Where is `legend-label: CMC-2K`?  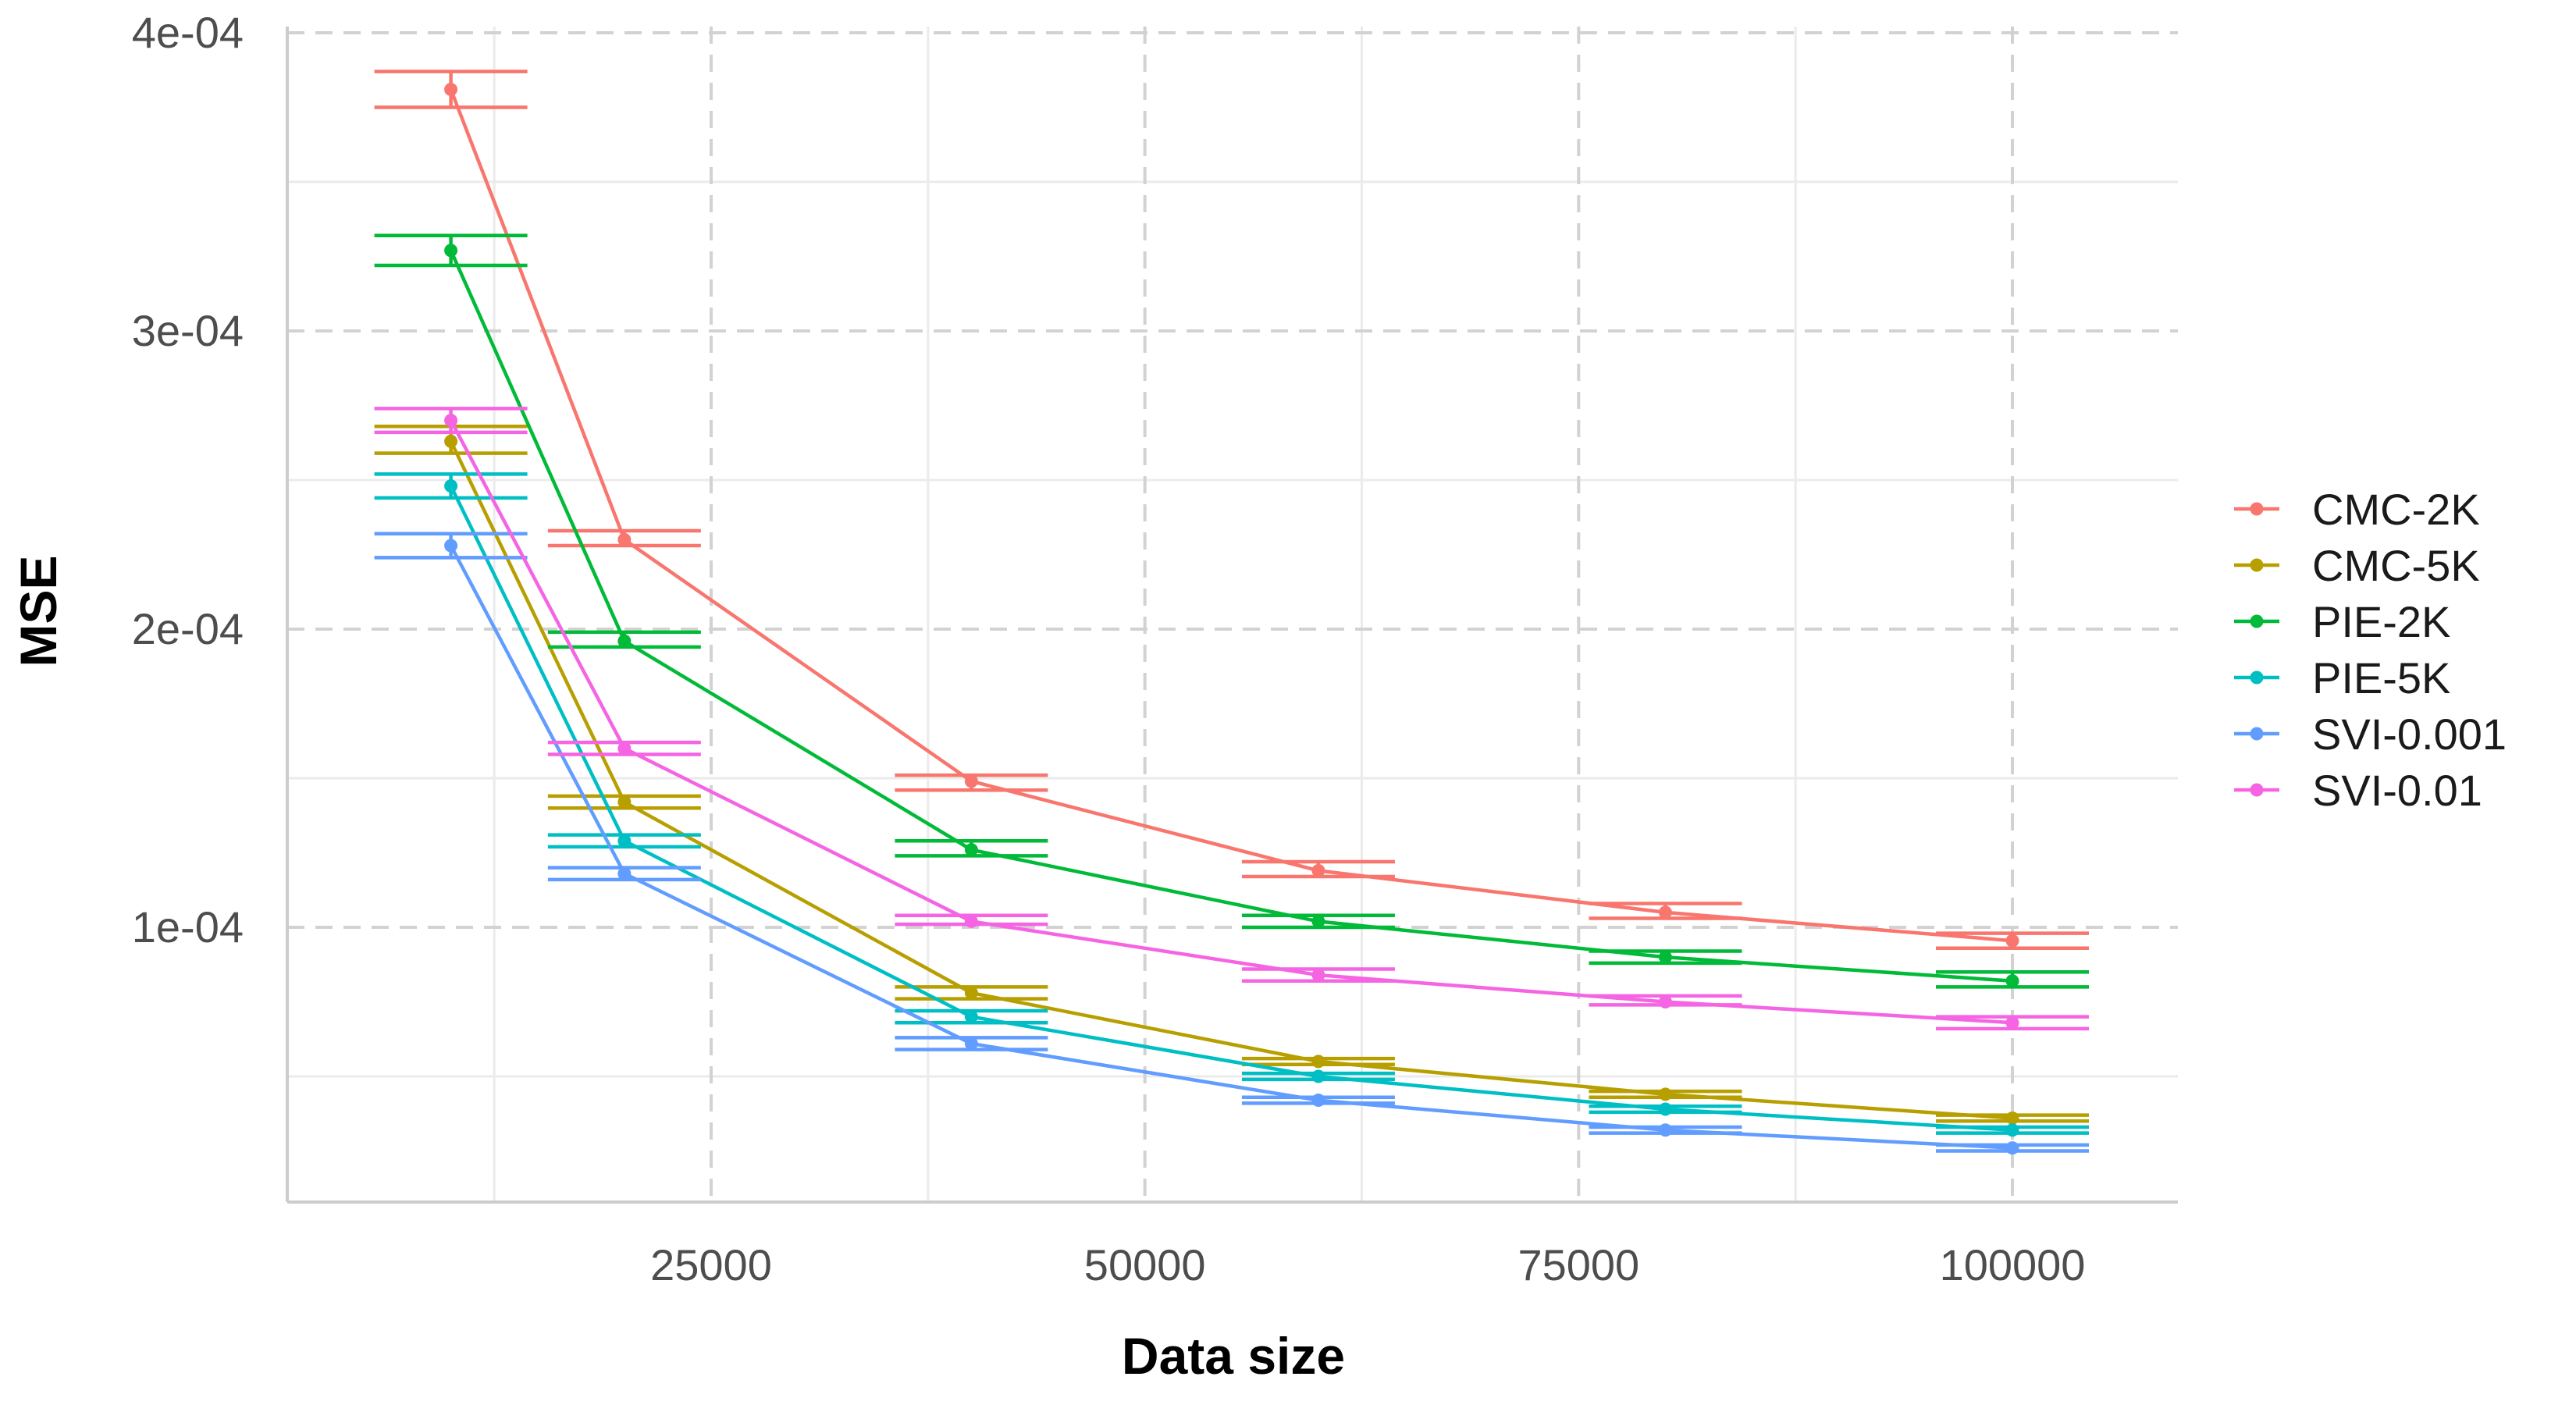
legend-label: CMC-2K is located at coordinates (2396, 510).